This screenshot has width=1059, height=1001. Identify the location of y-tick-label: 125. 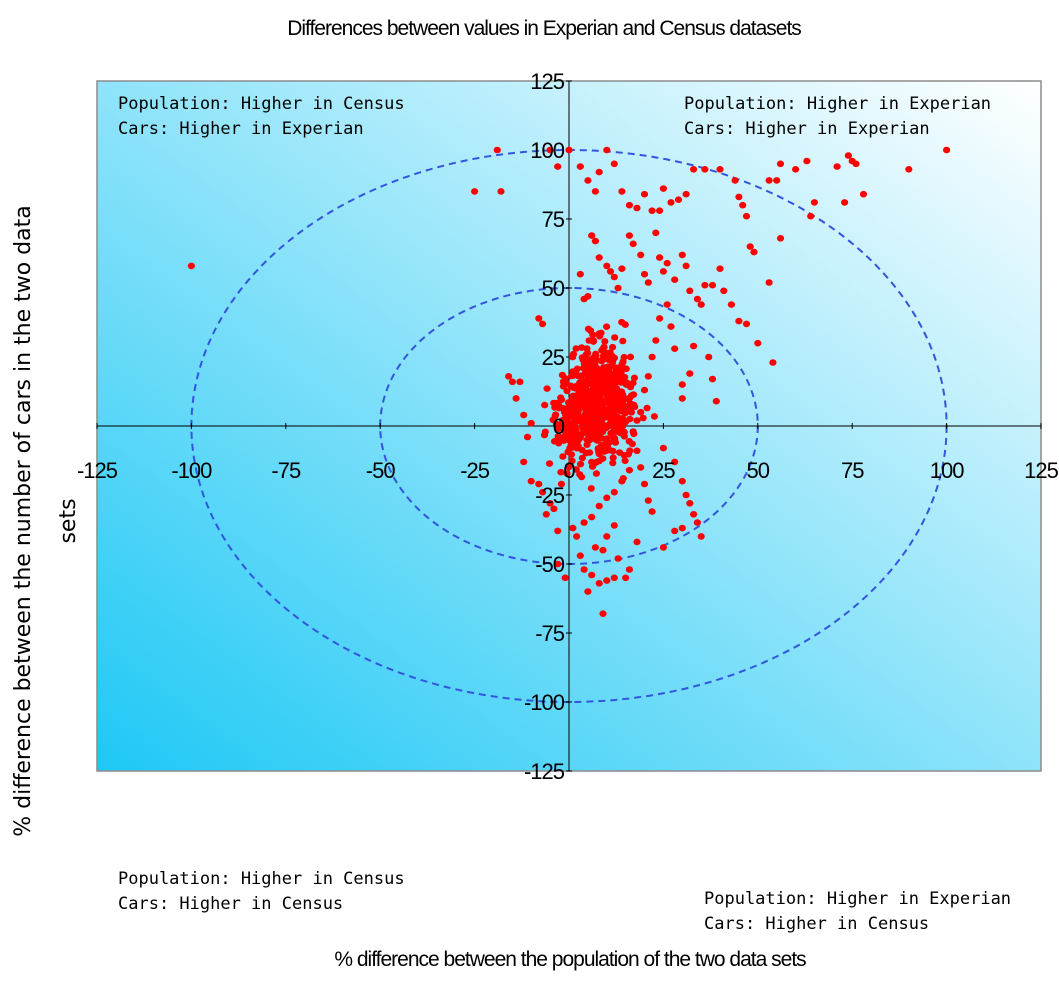
(547, 81).